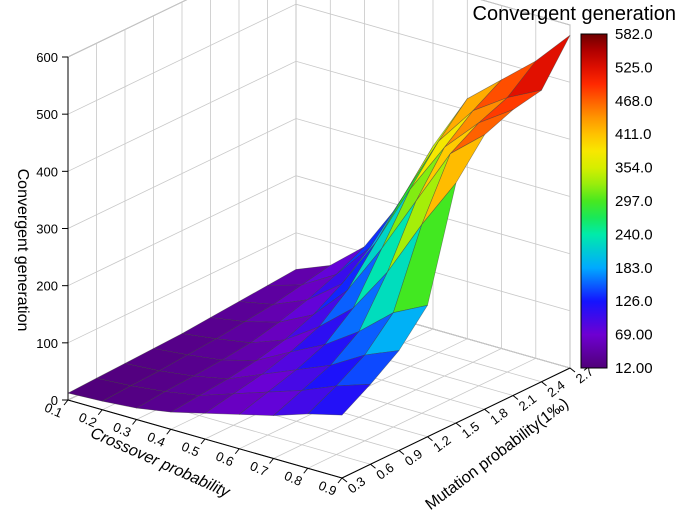 The image size is (685, 524). What do you see at coordinates (54, 400) in the screenshot?
I see `z-tick-label: 0` at bounding box center [54, 400].